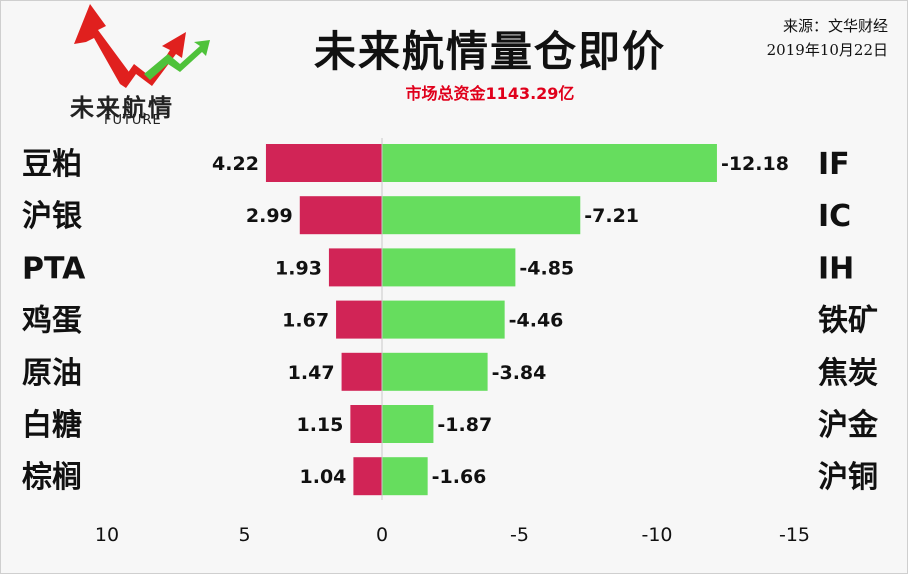 The width and height of the screenshot is (908, 574). Describe the element at coordinates (52, 216) in the screenshot. I see `left-category-label: 沪银` at that location.